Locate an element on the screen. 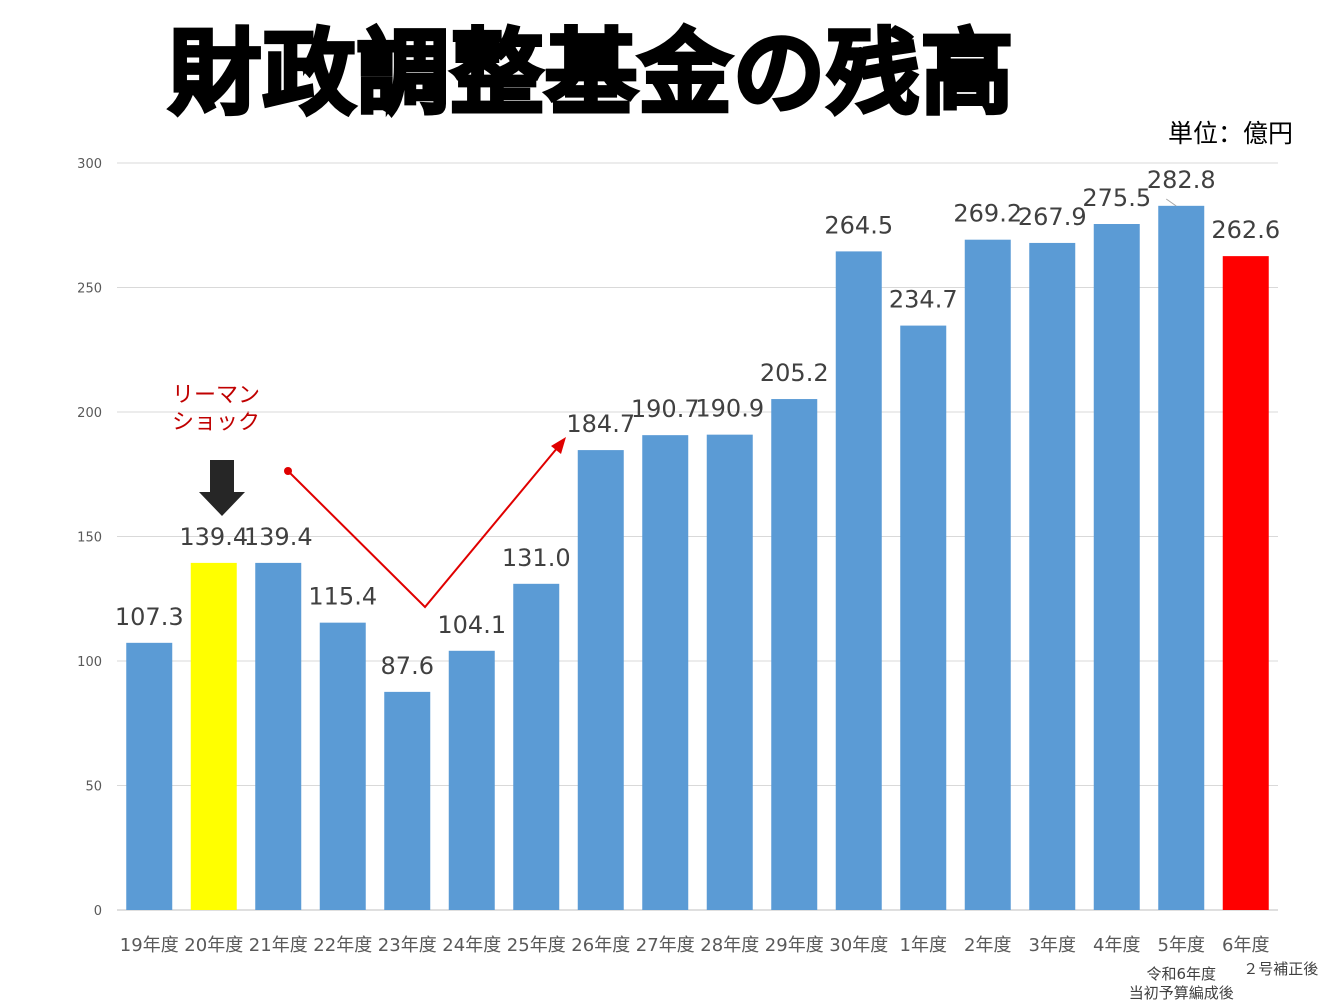  x-tick-label: 19年度 is located at coordinates (149, 945).